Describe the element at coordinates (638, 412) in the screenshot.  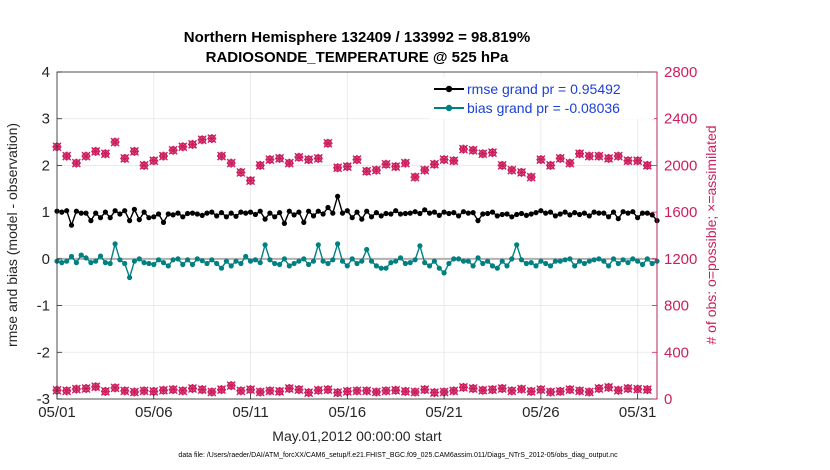
I see `x-tick-label: 05/31` at that location.